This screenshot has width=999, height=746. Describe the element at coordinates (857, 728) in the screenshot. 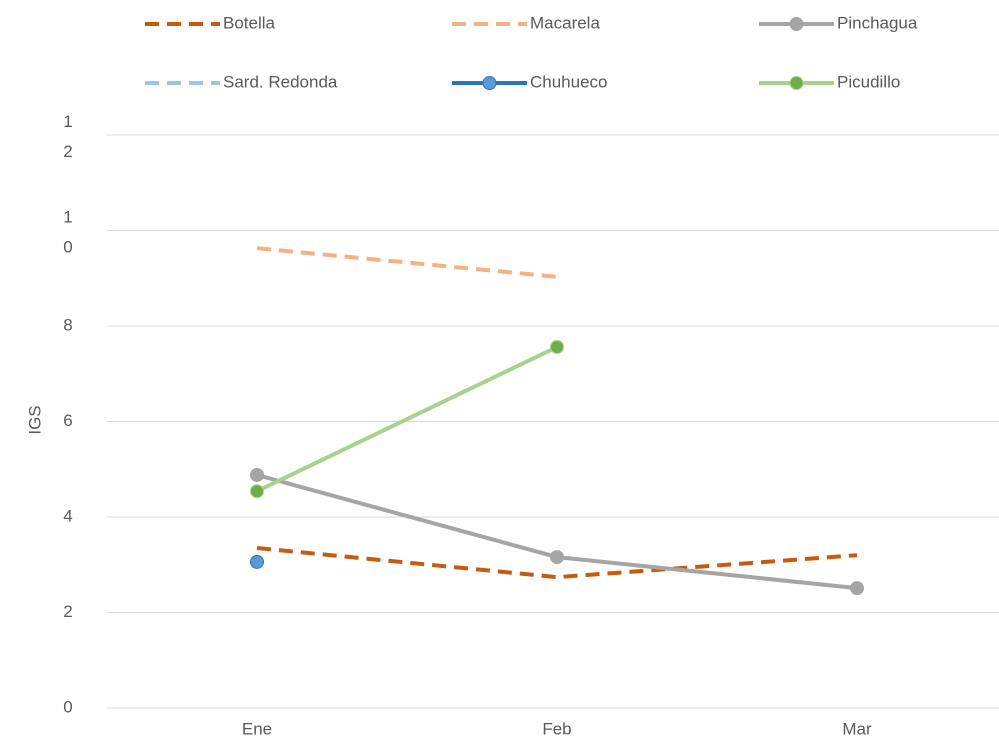

I see `x-tick-label: Mar` at that location.